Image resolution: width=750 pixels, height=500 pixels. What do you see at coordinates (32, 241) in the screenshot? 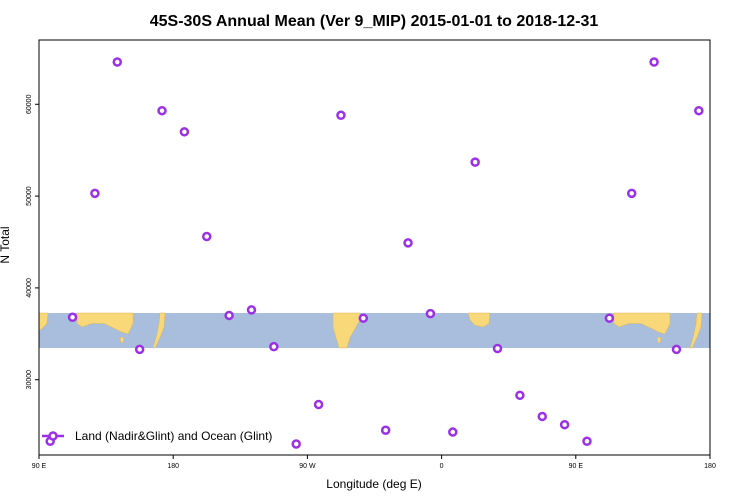
I see `y-axis: 30000 40000 50000 60000` at bounding box center [32, 241].